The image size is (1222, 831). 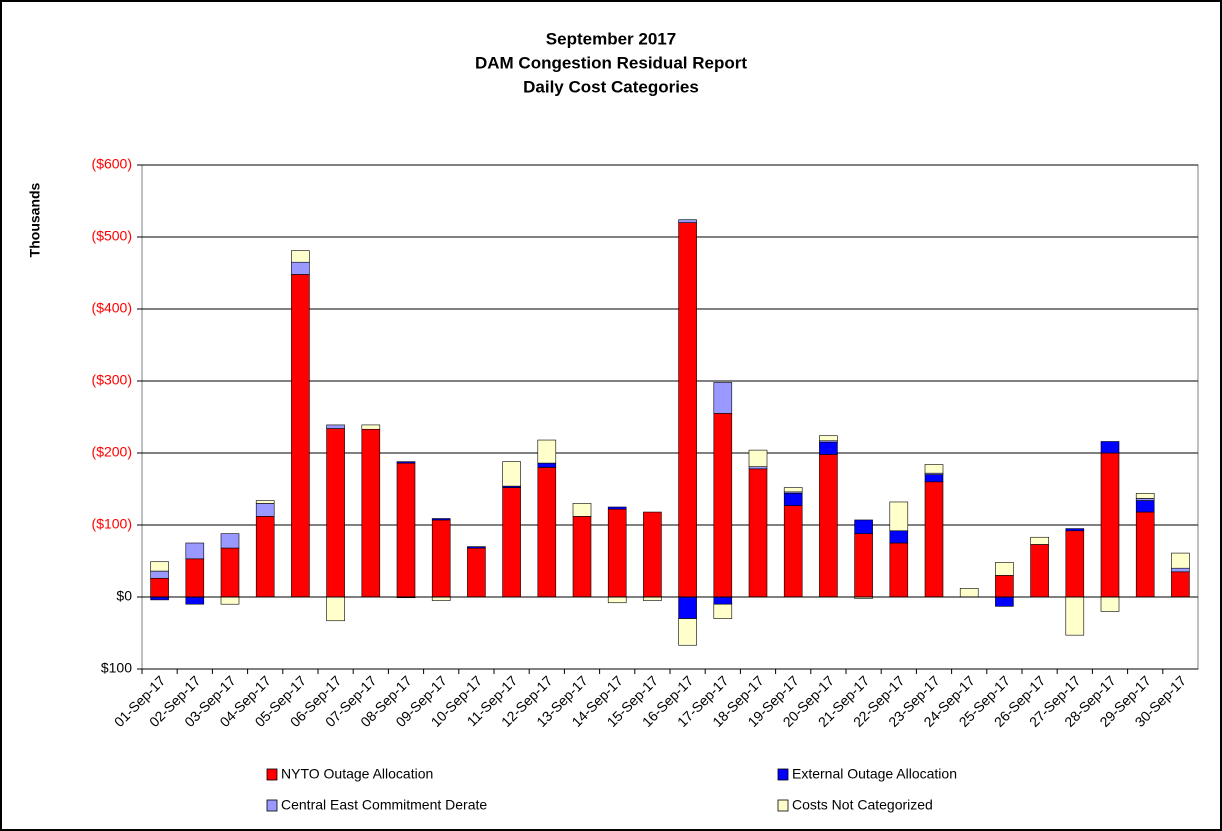 What do you see at coordinates (112, 380) in the screenshot?
I see `y-tick-label: ($300)` at bounding box center [112, 380].